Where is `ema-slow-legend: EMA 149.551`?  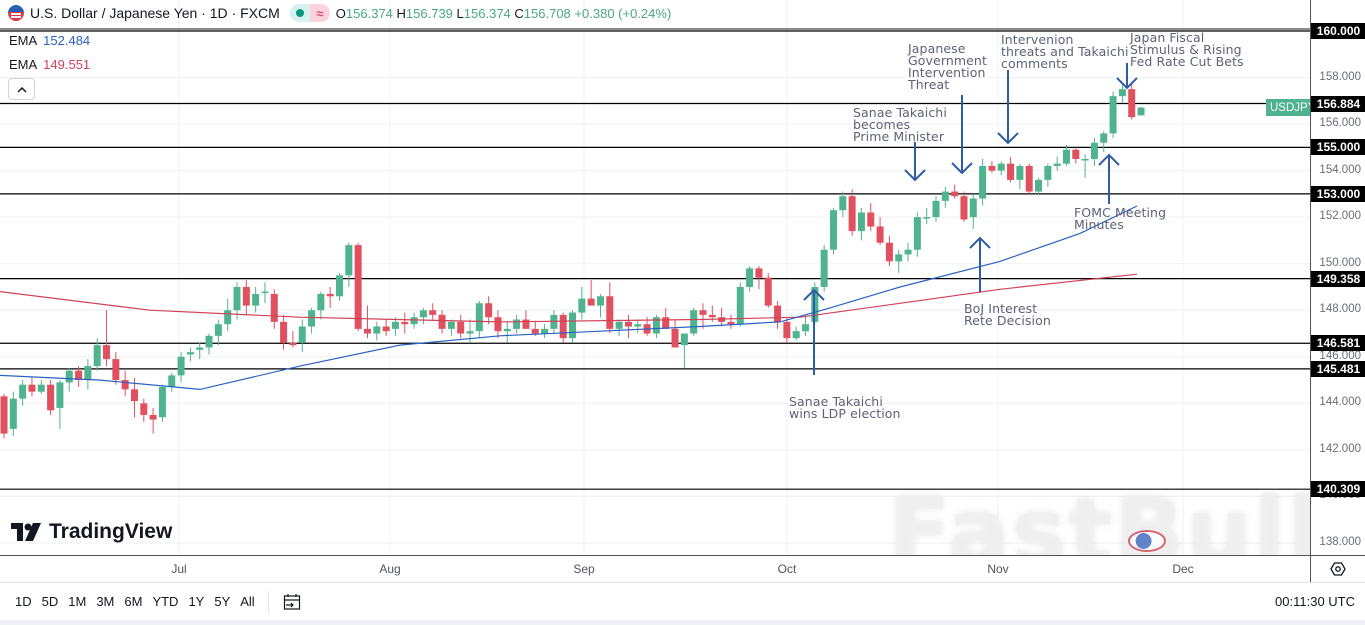
ema-slow-legend: EMA 149.551 is located at coordinates (49, 64).